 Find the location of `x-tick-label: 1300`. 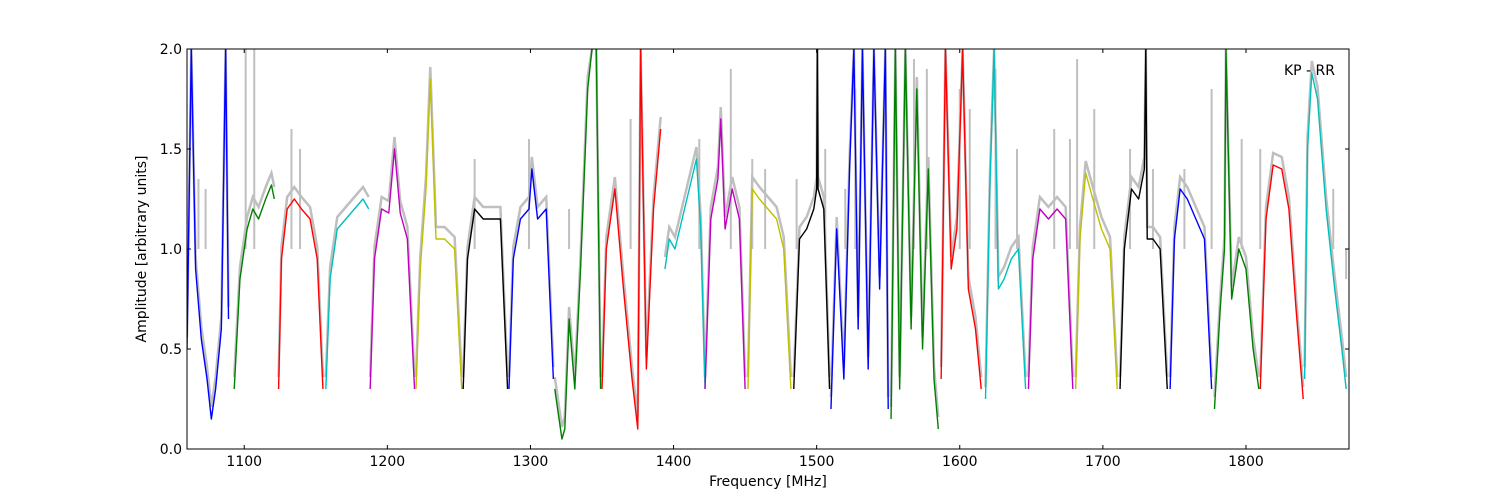

x-tick-label: 1300 is located at coordinates (531, 462).